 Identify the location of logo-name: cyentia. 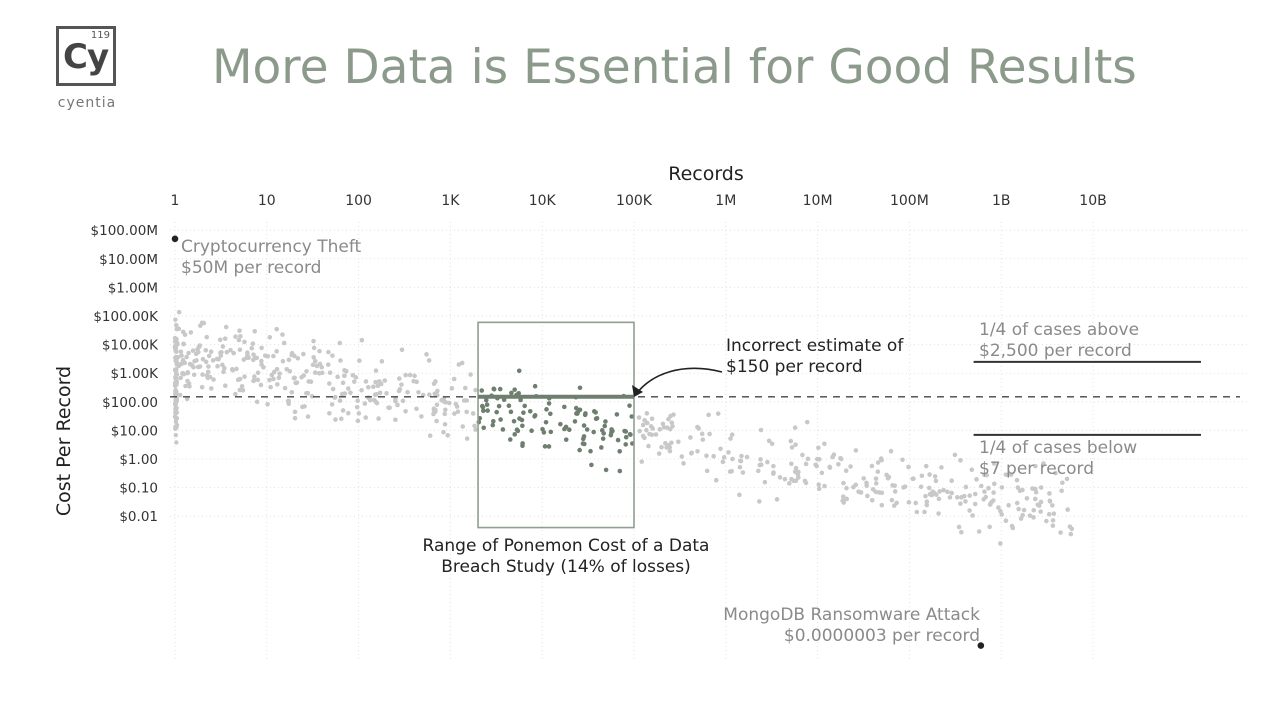
(87, 103).